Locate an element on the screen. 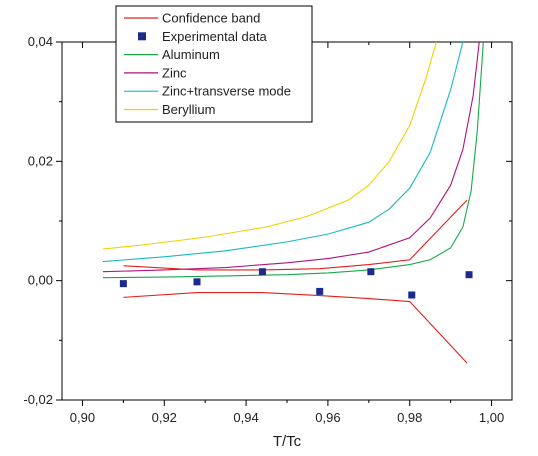 The width and height of the screenshot is (538, 456). legend-label-zinc-transverse-mode: Zinc+transverse mode is located at coordinates (226, 91).